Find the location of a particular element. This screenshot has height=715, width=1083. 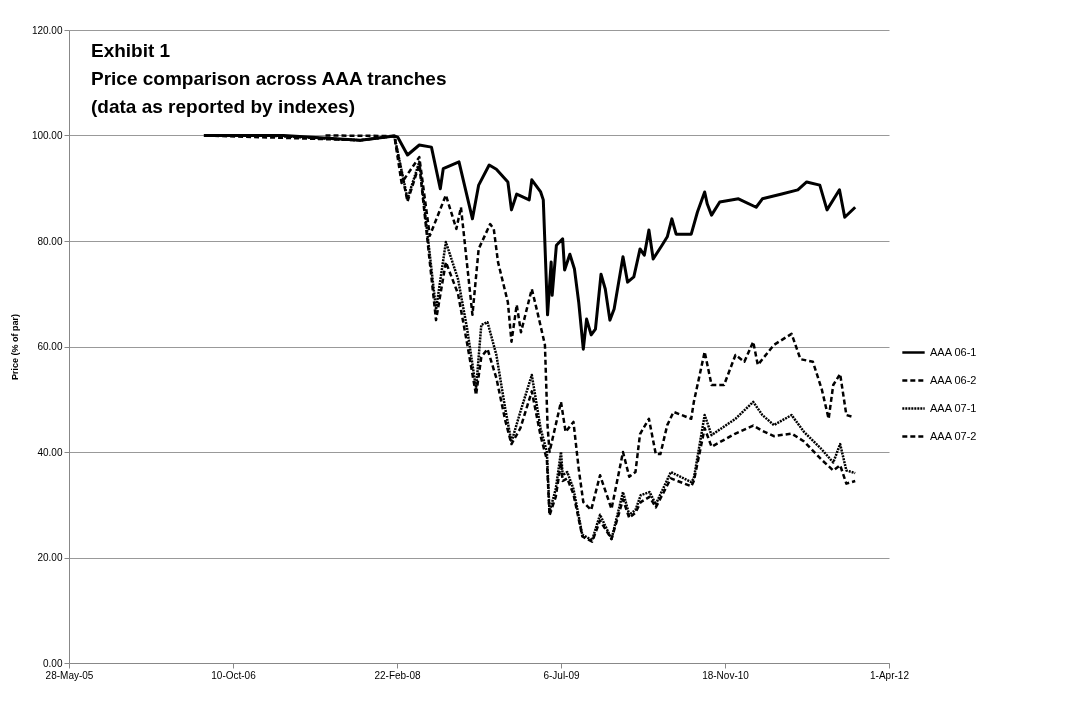

y-tick-label: 20.00 is located at coordinates (50, 557).